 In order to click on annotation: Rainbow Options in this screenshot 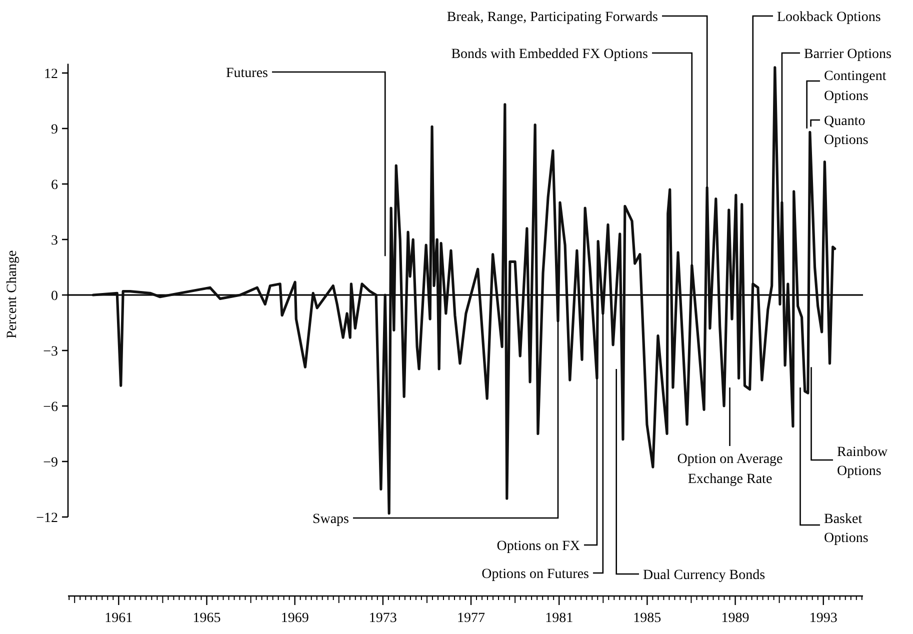, I will do `click(862, 461)`.